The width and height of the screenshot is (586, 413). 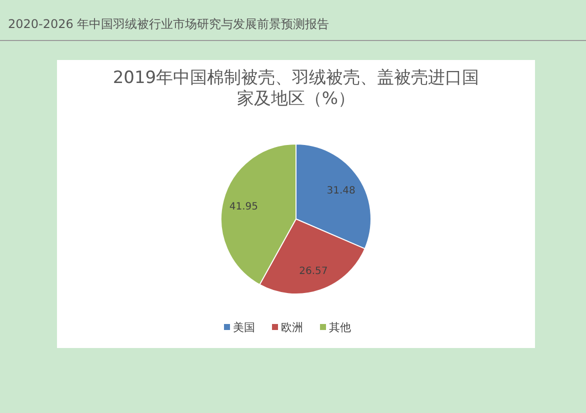 I want to click on chart-title: 2019年中国棉制被壳、羽绒被壳、盖被壳进口国家及地区（%）, so click(x=296, y=89).